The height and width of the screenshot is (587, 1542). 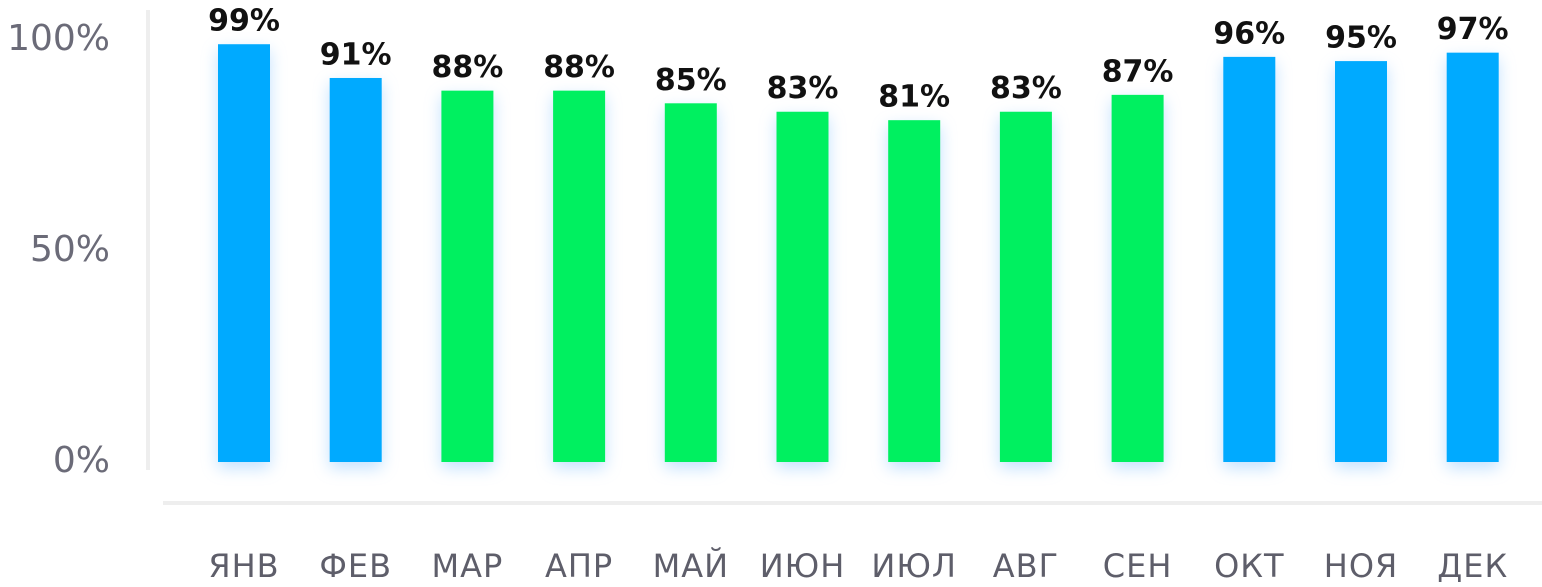 I want to click on x-tick-label: АПР, so click(x=579, y=566).